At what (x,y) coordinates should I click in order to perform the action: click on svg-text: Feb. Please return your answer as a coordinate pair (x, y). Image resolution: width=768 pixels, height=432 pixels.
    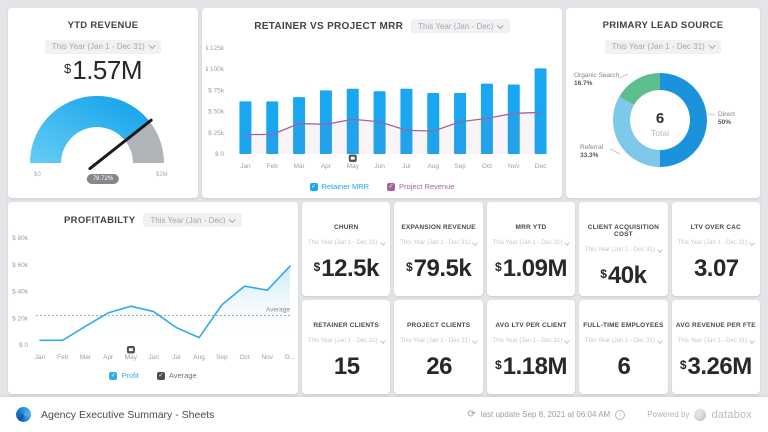
    Looking at the image, I should click on (63, 357).